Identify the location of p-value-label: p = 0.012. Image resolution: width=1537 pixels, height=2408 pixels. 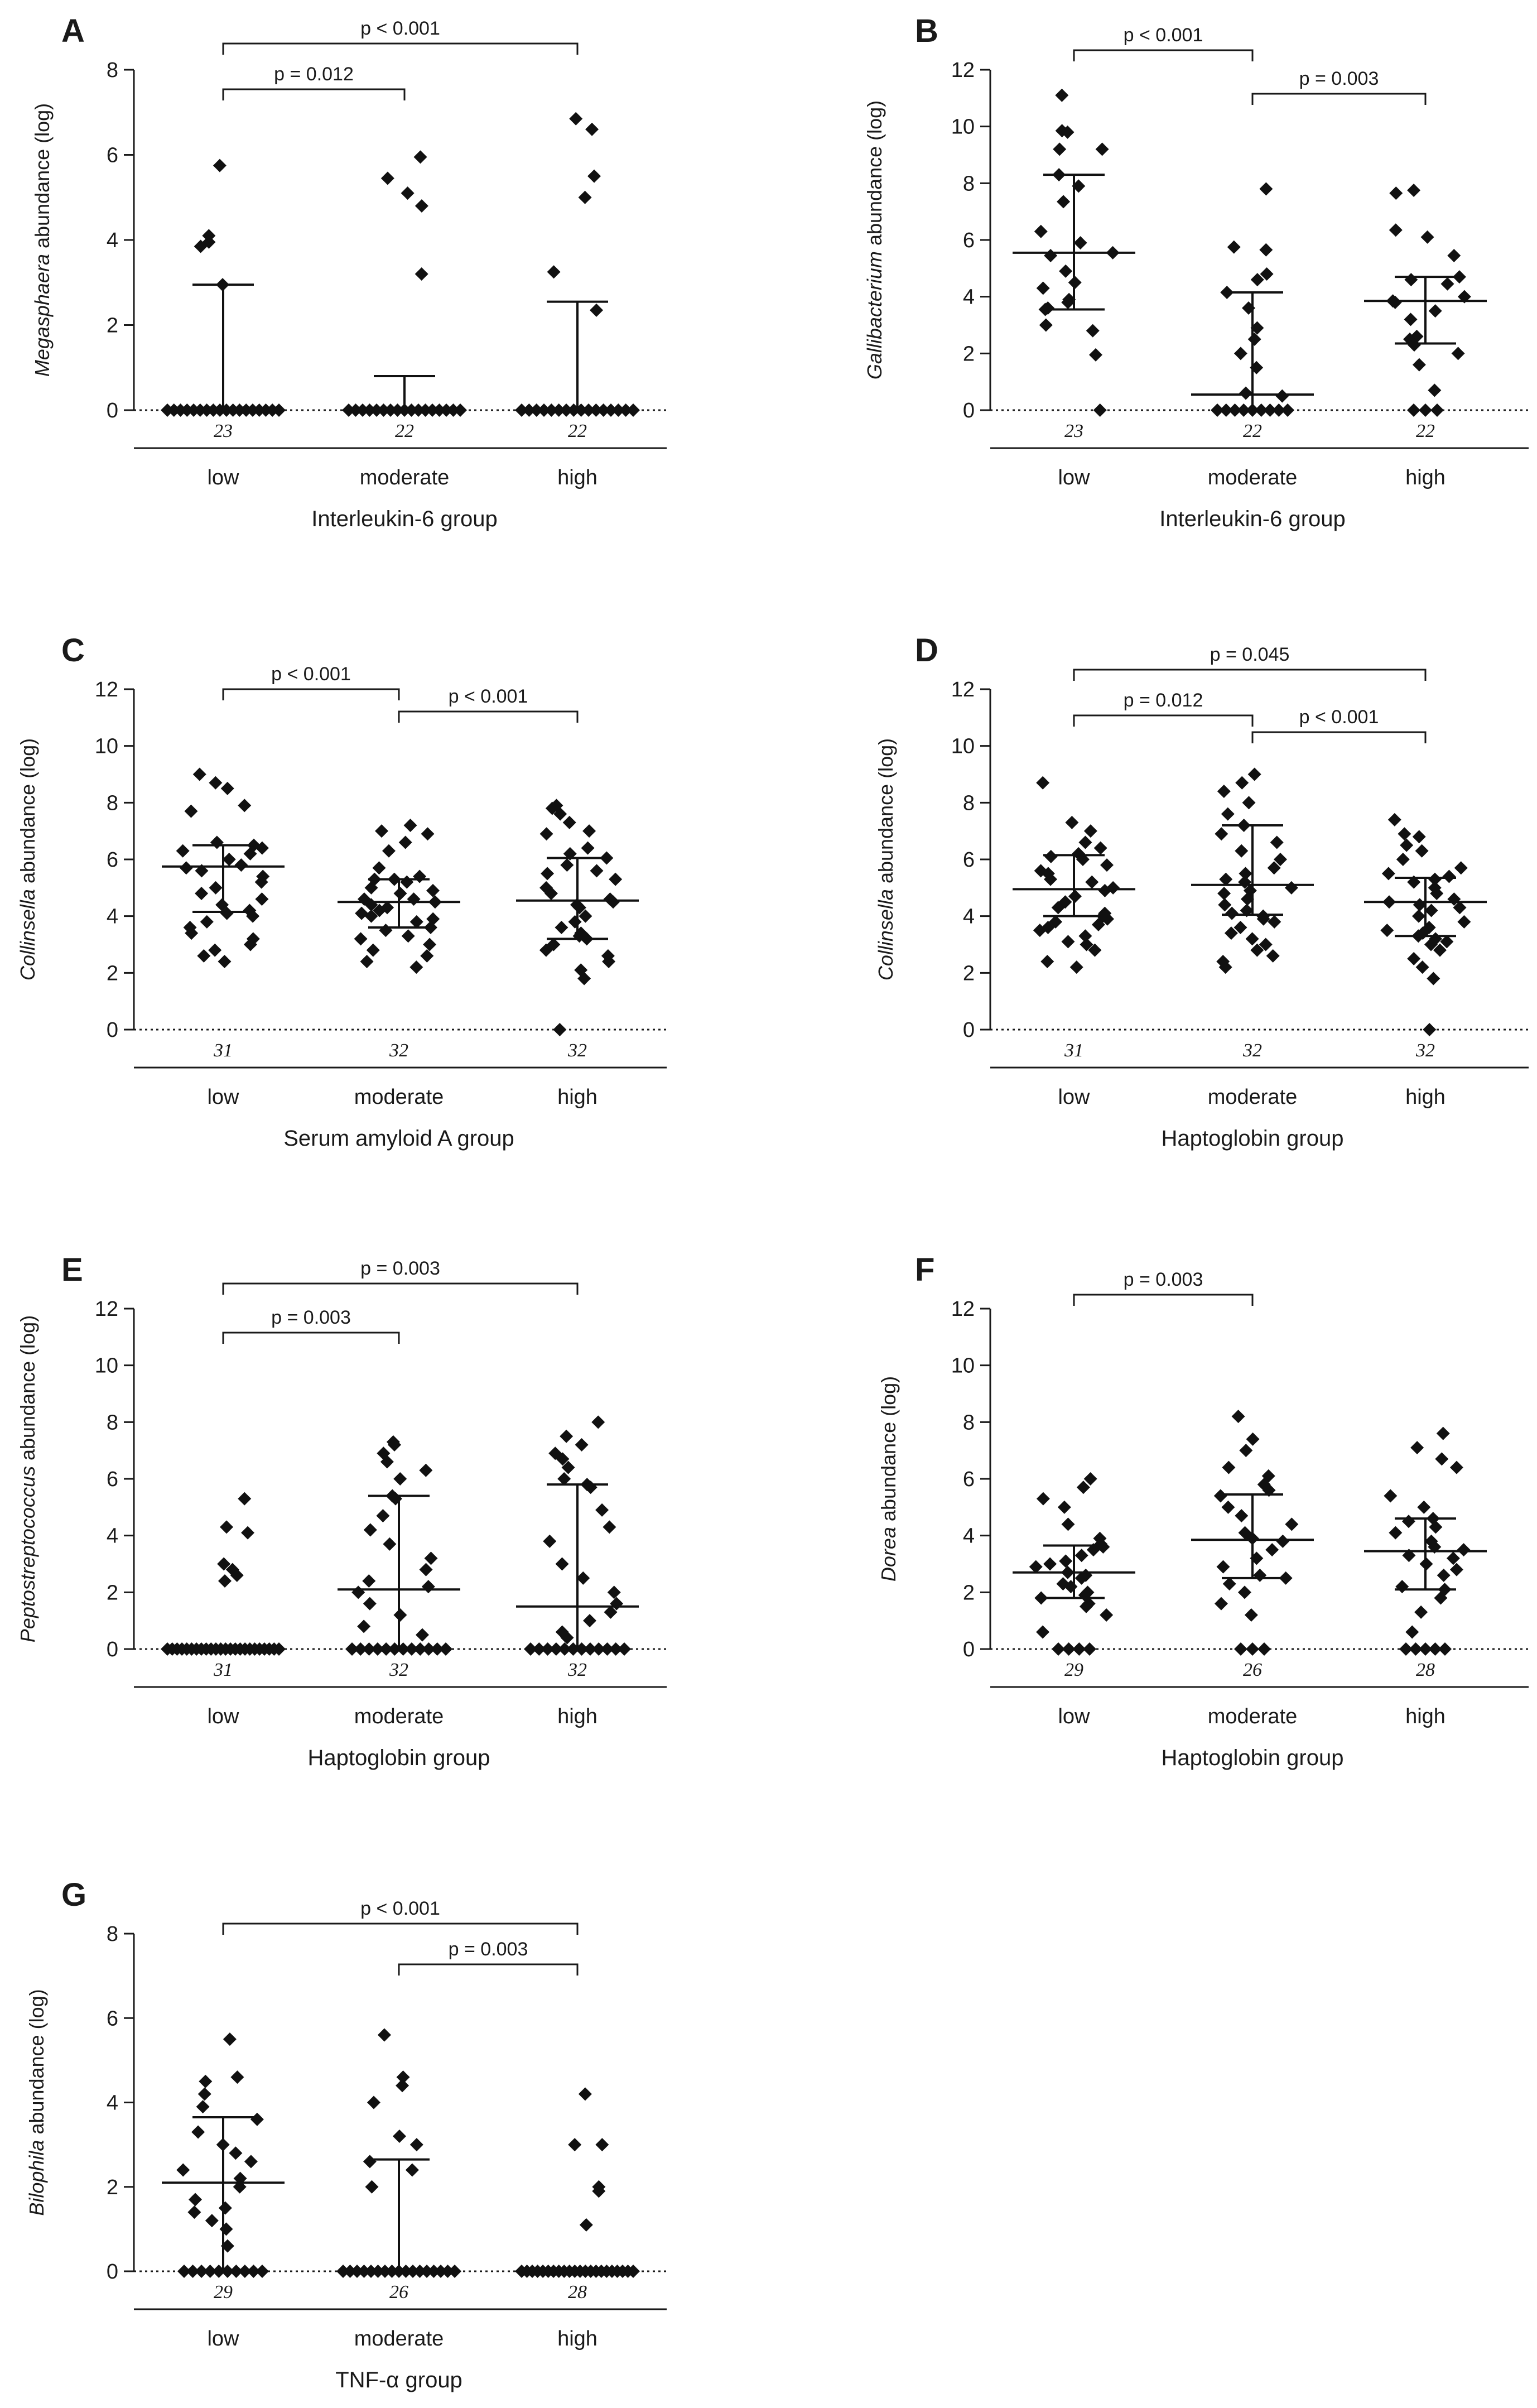
(1163, 700).